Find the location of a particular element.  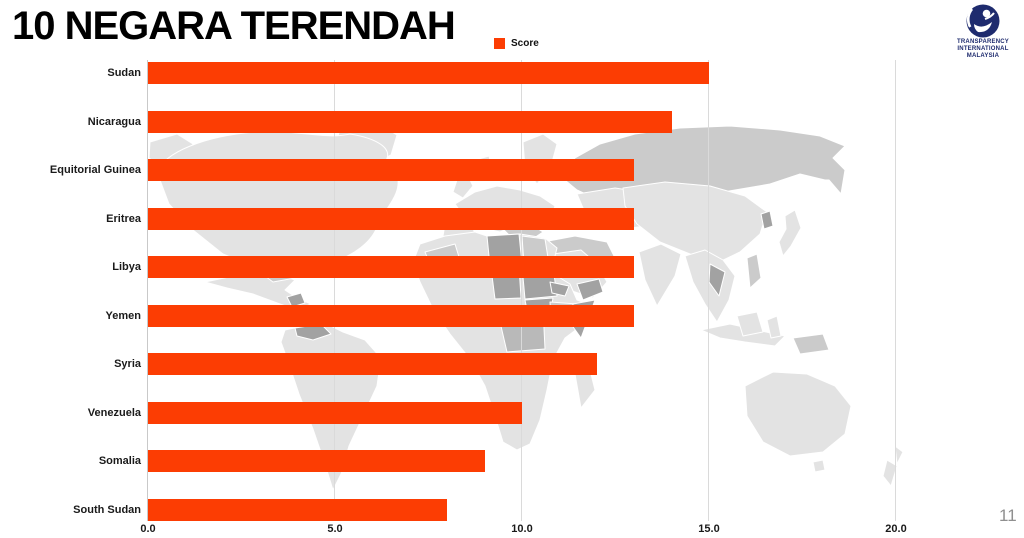

category-label: Somalia is located at coordinates (119, 461).